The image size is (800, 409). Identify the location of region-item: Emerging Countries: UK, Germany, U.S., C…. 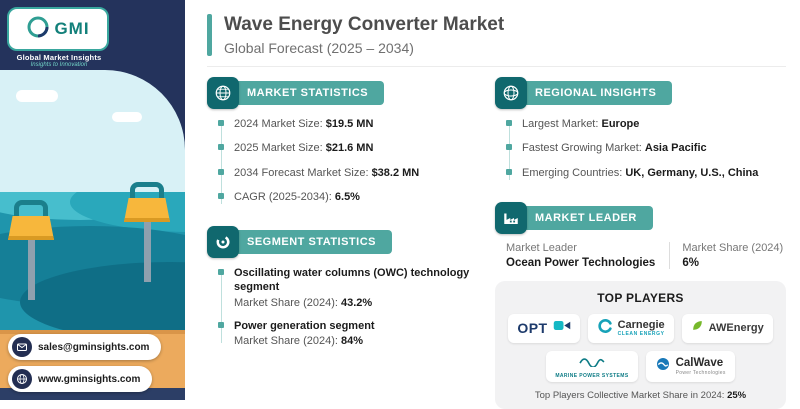
(646, 178).